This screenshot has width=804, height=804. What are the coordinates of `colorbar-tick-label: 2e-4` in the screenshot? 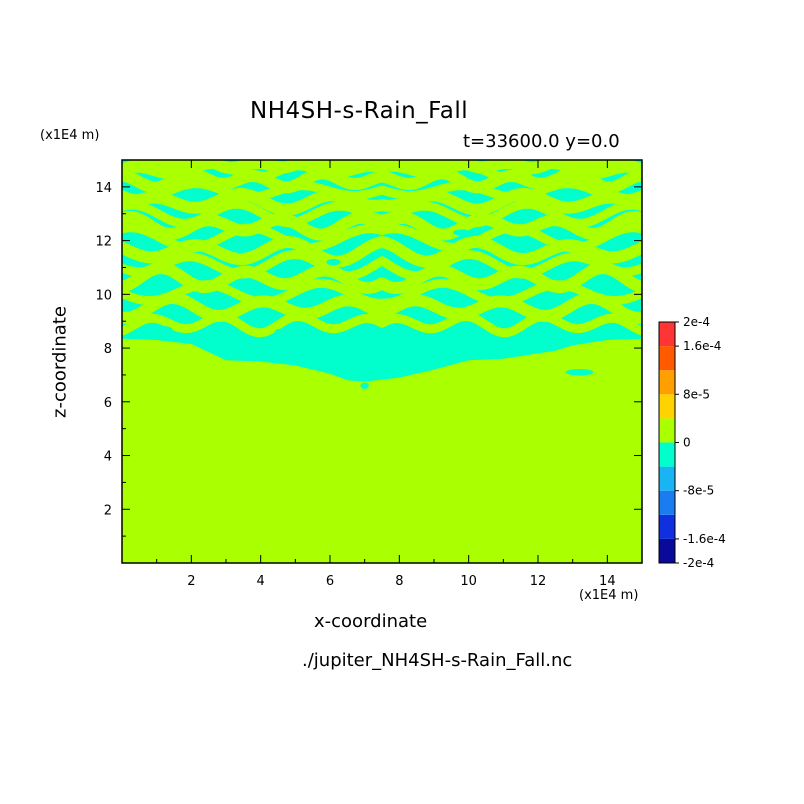 It's located at (696, 322).